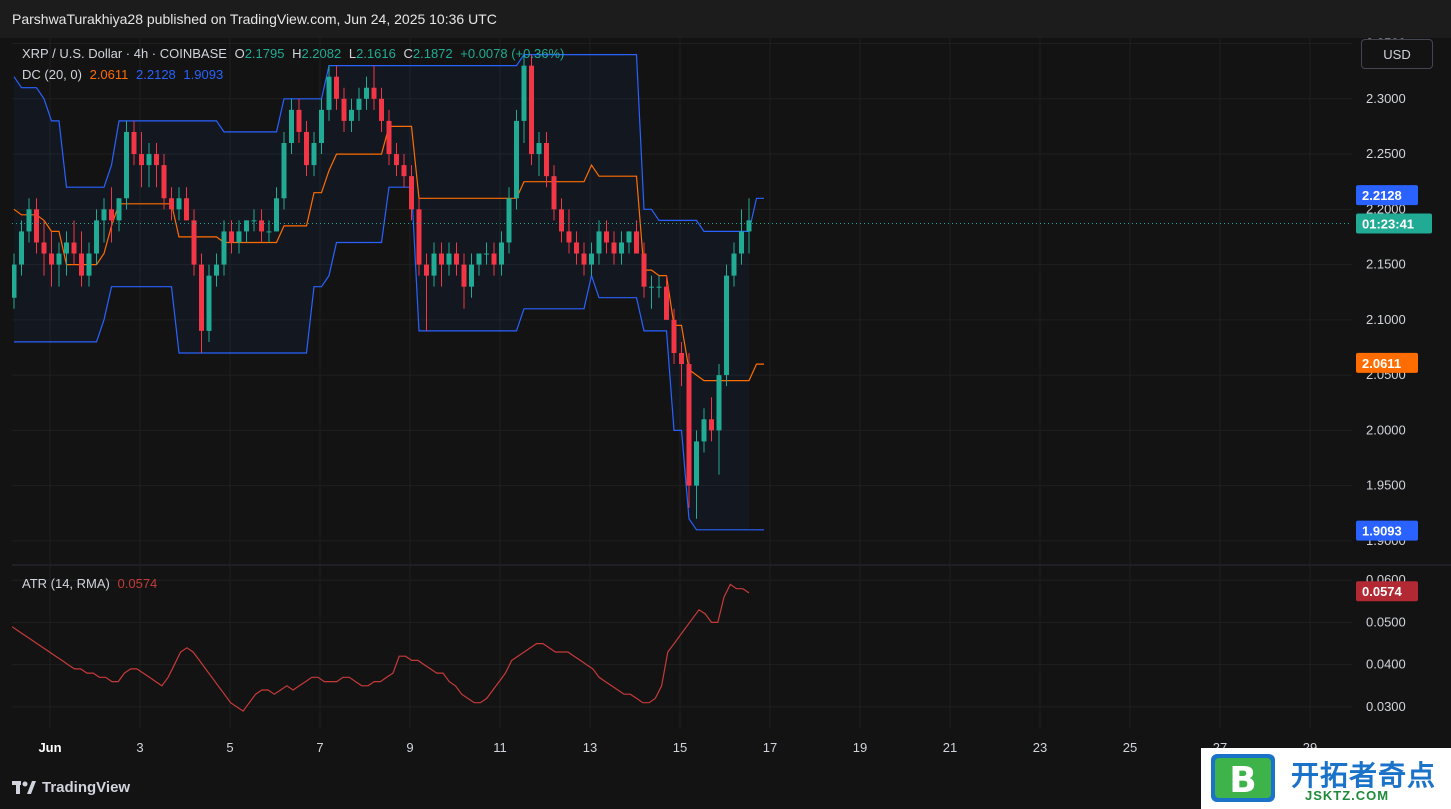 The image size is (1451, 809). What do you see at coordinates (352, 53) in the screenshot?
I see `low-label: L` at bounding box center [352, 53].